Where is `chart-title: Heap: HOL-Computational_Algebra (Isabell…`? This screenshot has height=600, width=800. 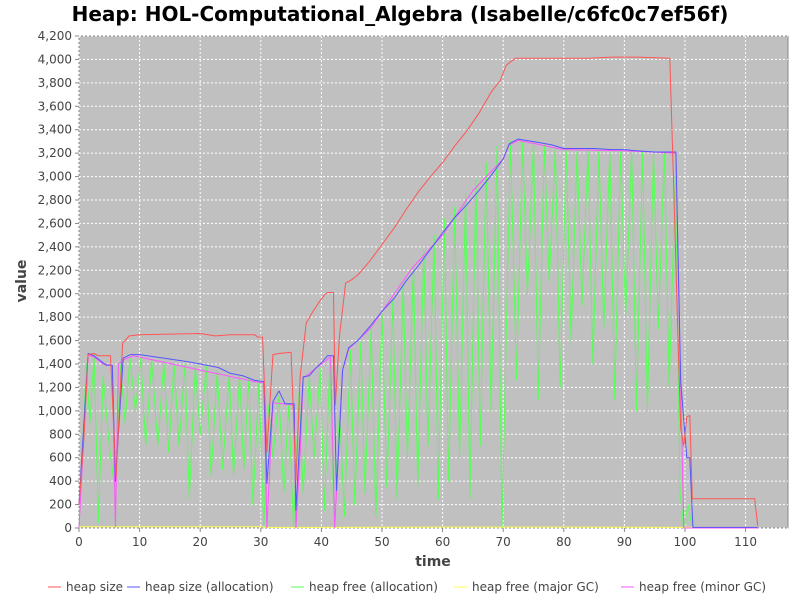
chart-title: Heap: HOL-Computational_Algebra (Isabell… is located at coordinates (400, 14).